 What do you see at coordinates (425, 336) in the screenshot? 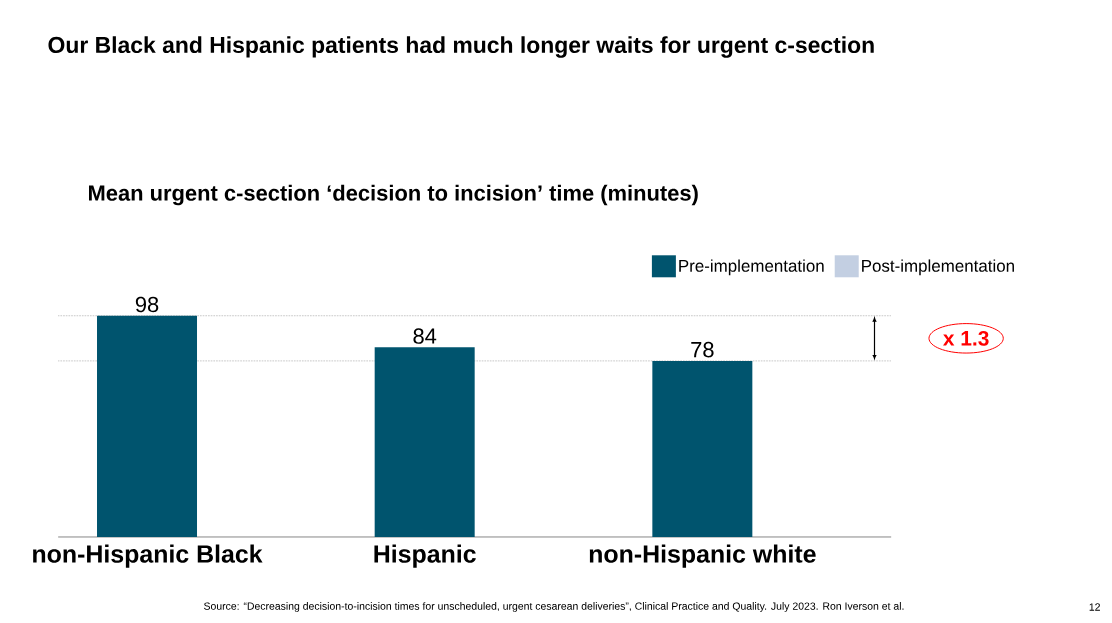
I see `data-label: 84` at bounding box center [425, 336].